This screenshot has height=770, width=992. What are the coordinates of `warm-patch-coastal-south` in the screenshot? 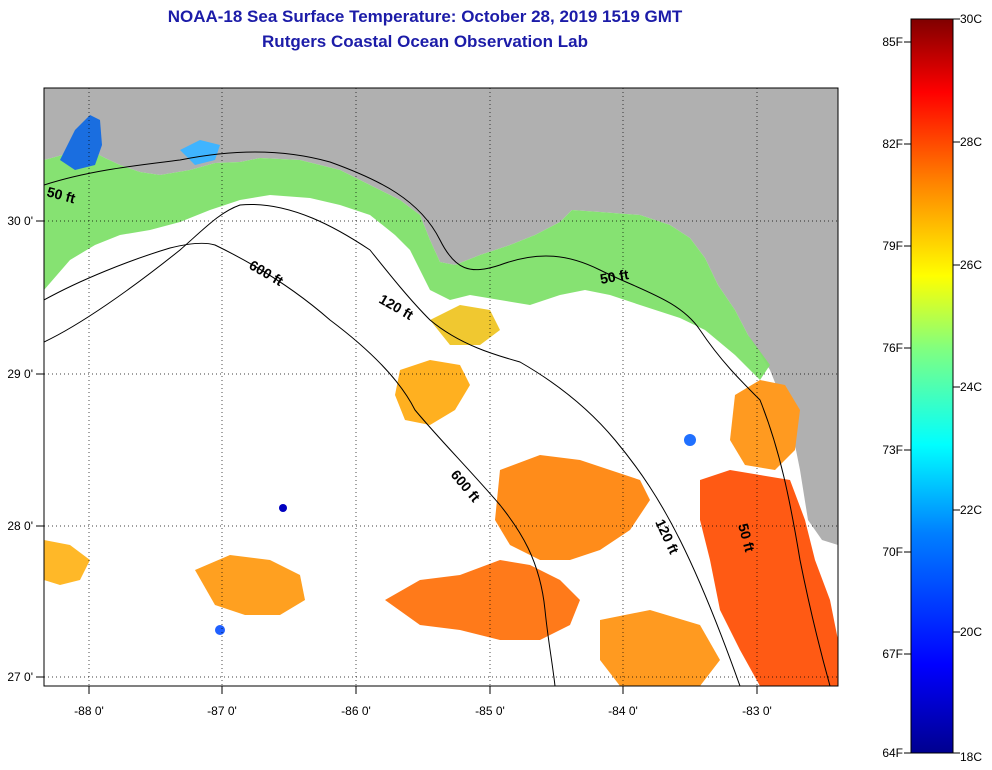 It's located at (769, 578).